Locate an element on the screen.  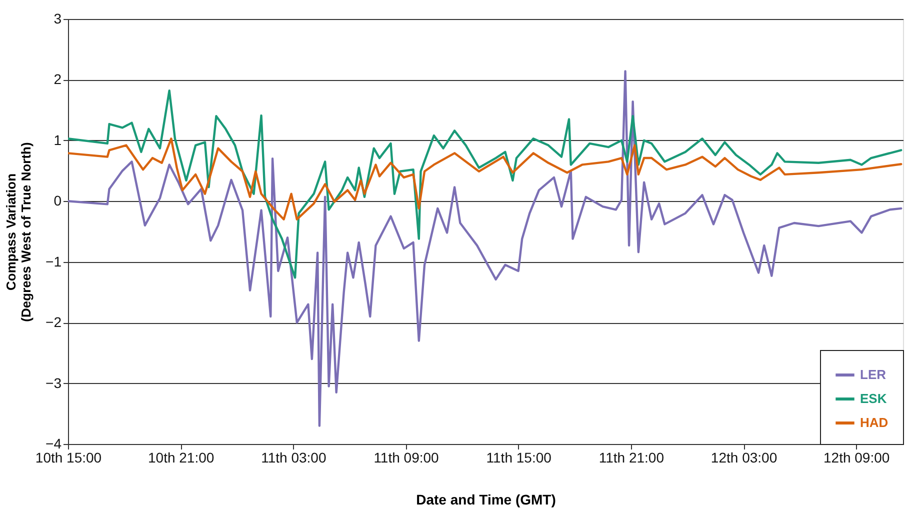
y-tick-label: 3 is located at coordinates (58, 18).